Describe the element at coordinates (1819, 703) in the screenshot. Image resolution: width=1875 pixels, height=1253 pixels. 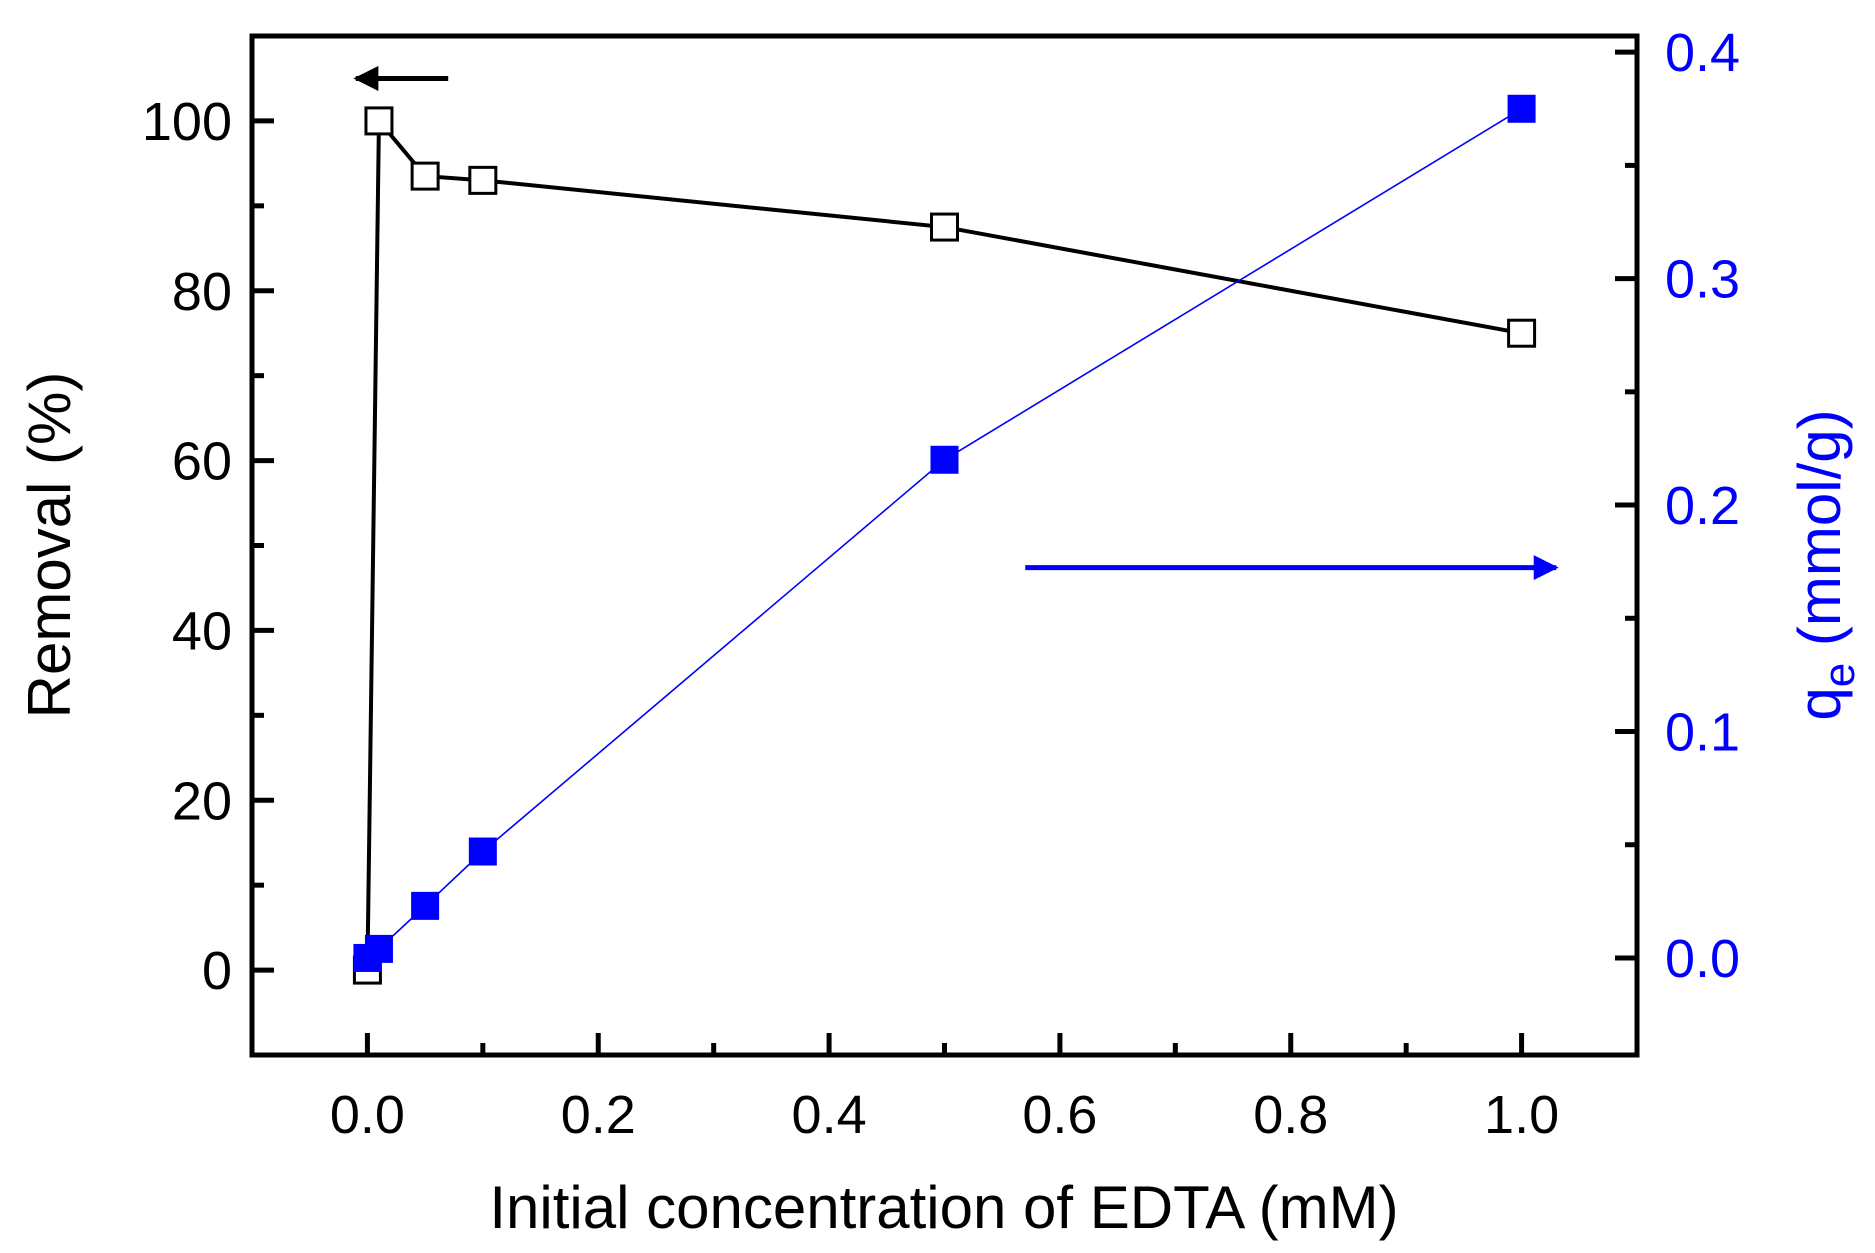
I see `y2-axis-title-main: q` at that location.